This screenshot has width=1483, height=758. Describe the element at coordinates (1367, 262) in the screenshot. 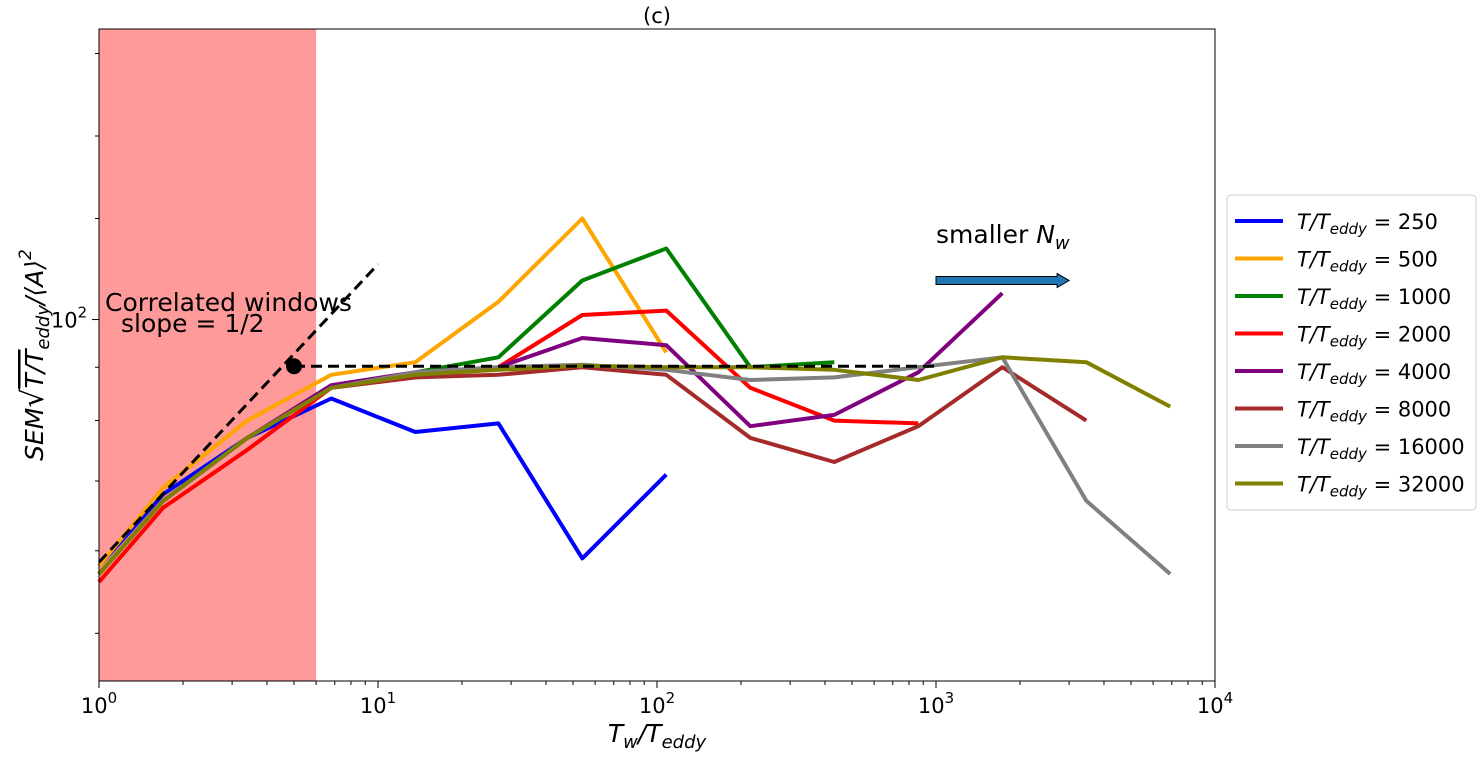

I see `legend-label-500: T/Teddy = 500` at that location.